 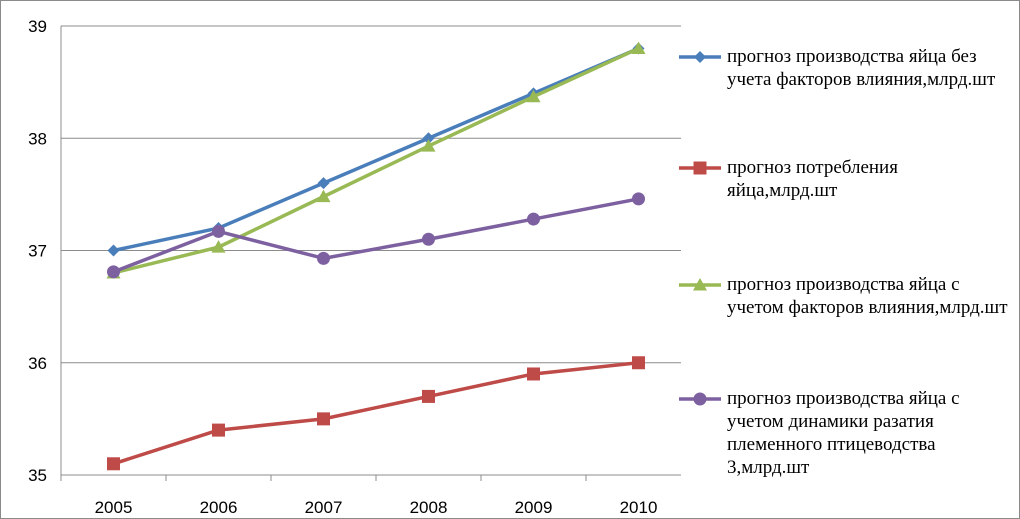 I want to click on legend-marker-triangle, so click(x=700, y=284).